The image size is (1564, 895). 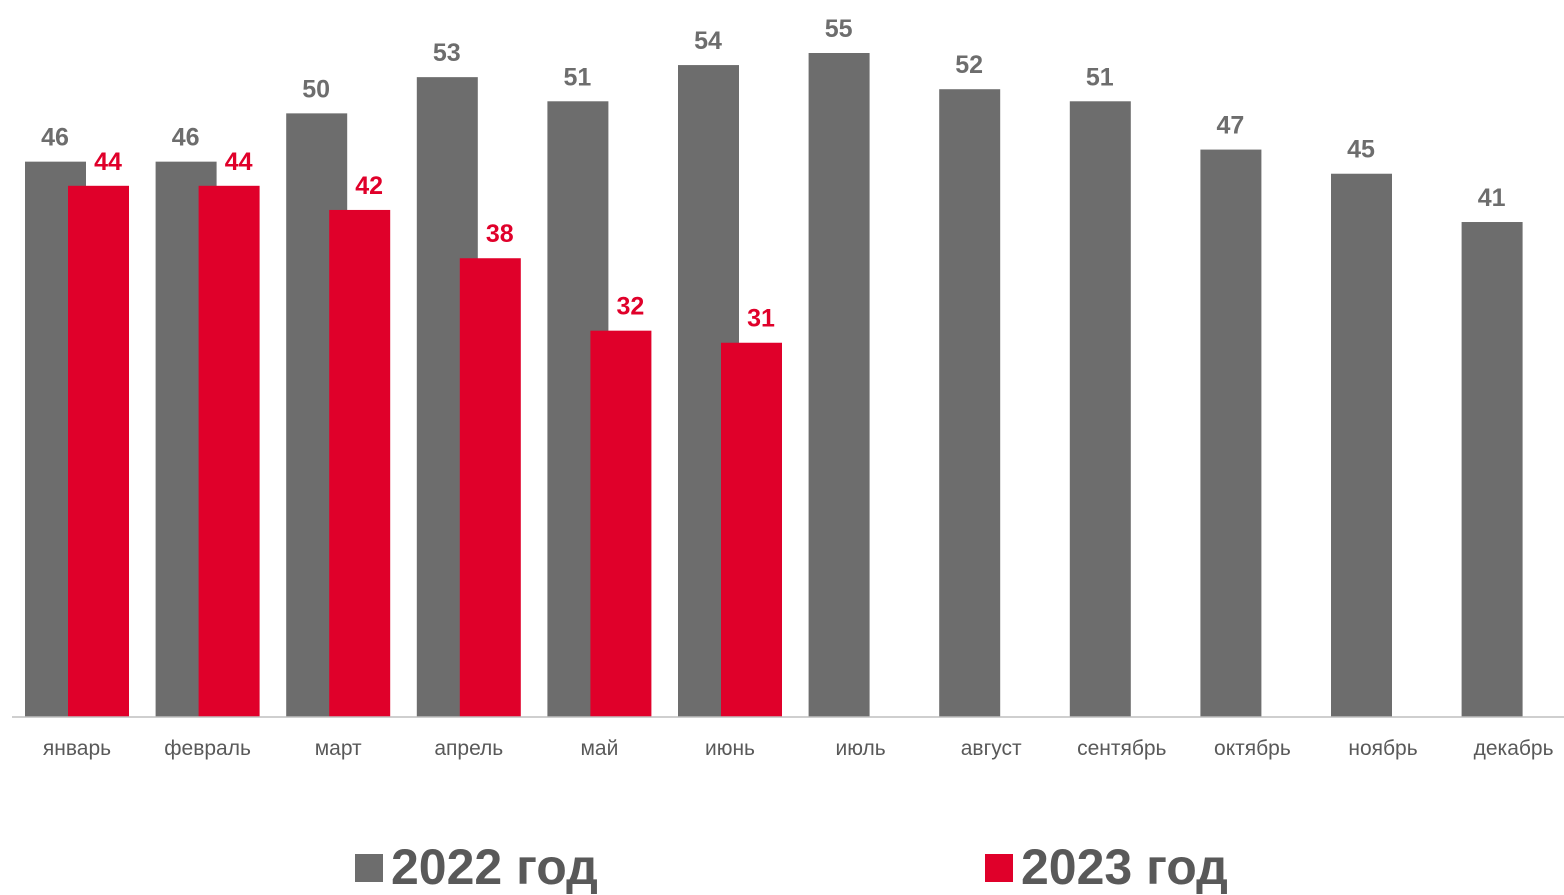 What do you see at coordinates (1121, 748) in the screenshot?
I see `x-tick-label-8: сентябрь` at bounding box center [1121, 748].